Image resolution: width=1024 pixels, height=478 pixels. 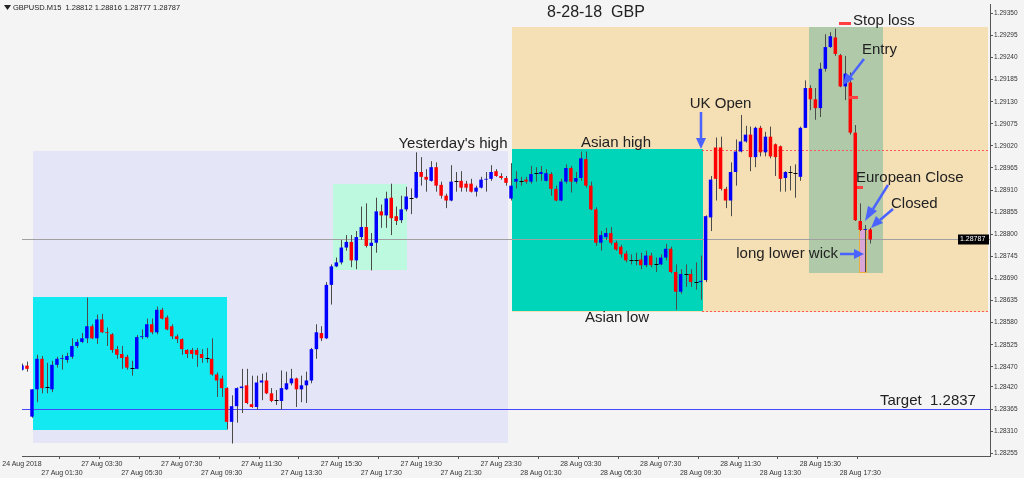 I want to click on annotation: Yesterday's high, so click(x=453, y=143).